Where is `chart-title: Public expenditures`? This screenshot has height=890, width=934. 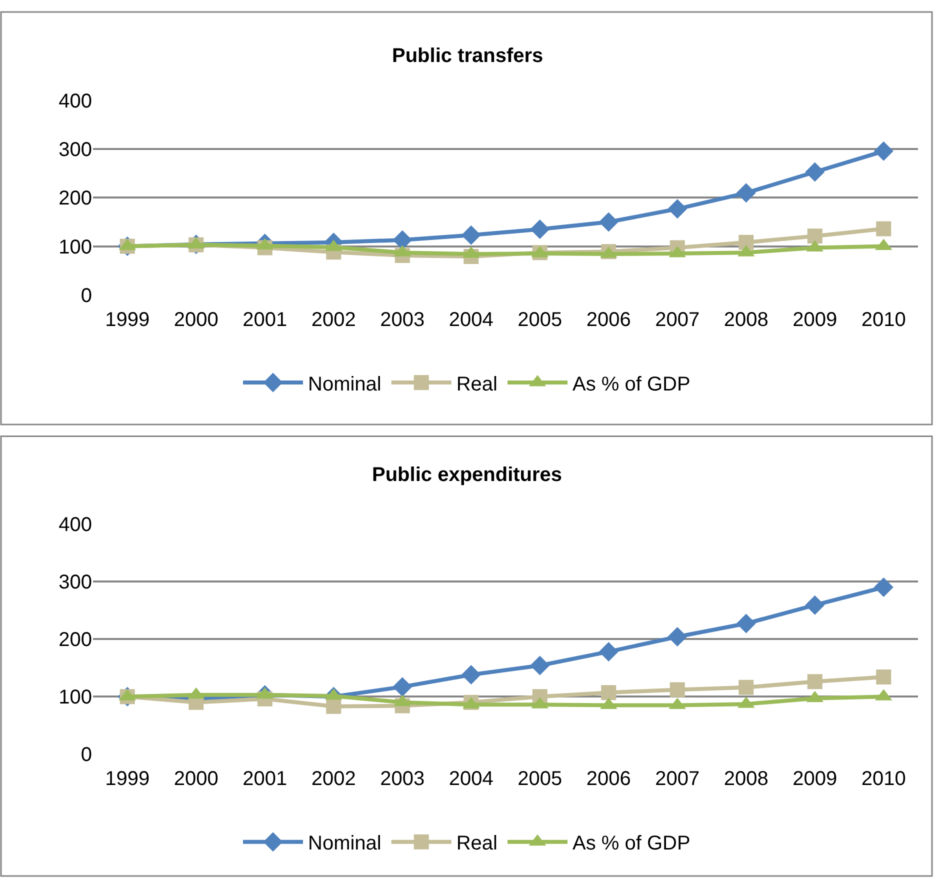 chart-title: Public expenditures is located at coordinates (467, 475).